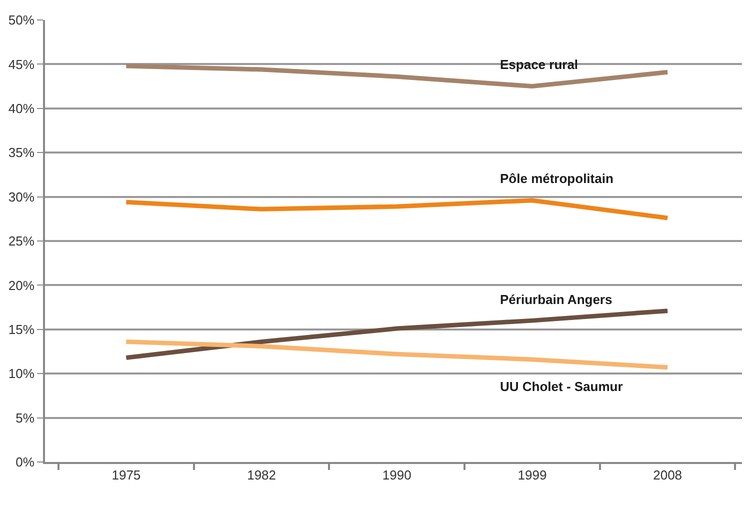  Describe the element at coordinates (261, 475) in the screenshot. I see `x-tick-label: 1982` at that location.